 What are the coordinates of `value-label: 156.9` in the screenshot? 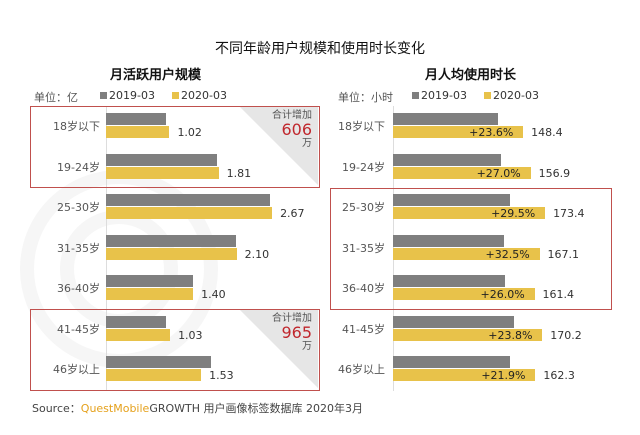 It's located at (554, 173).